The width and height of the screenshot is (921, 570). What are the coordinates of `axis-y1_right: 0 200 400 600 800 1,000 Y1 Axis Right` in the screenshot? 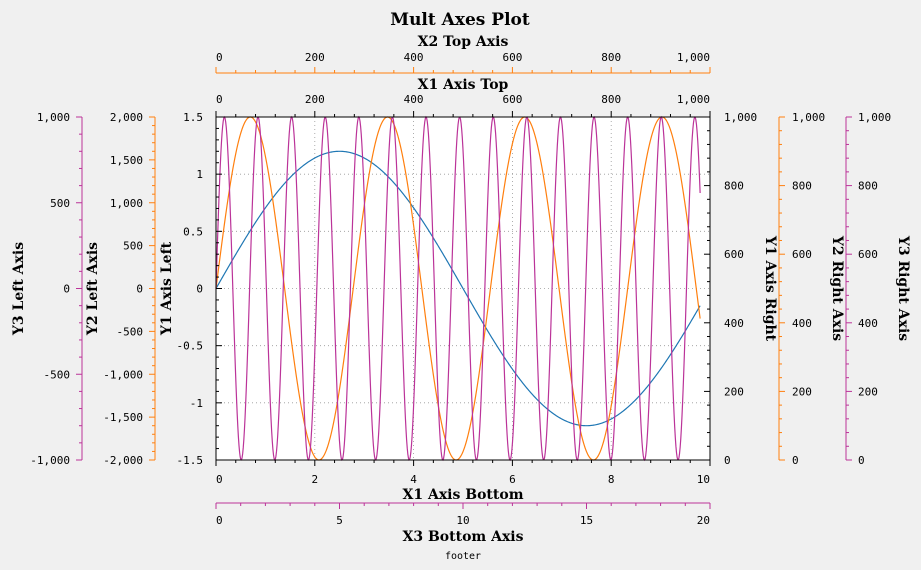 It's located at (741, 289).